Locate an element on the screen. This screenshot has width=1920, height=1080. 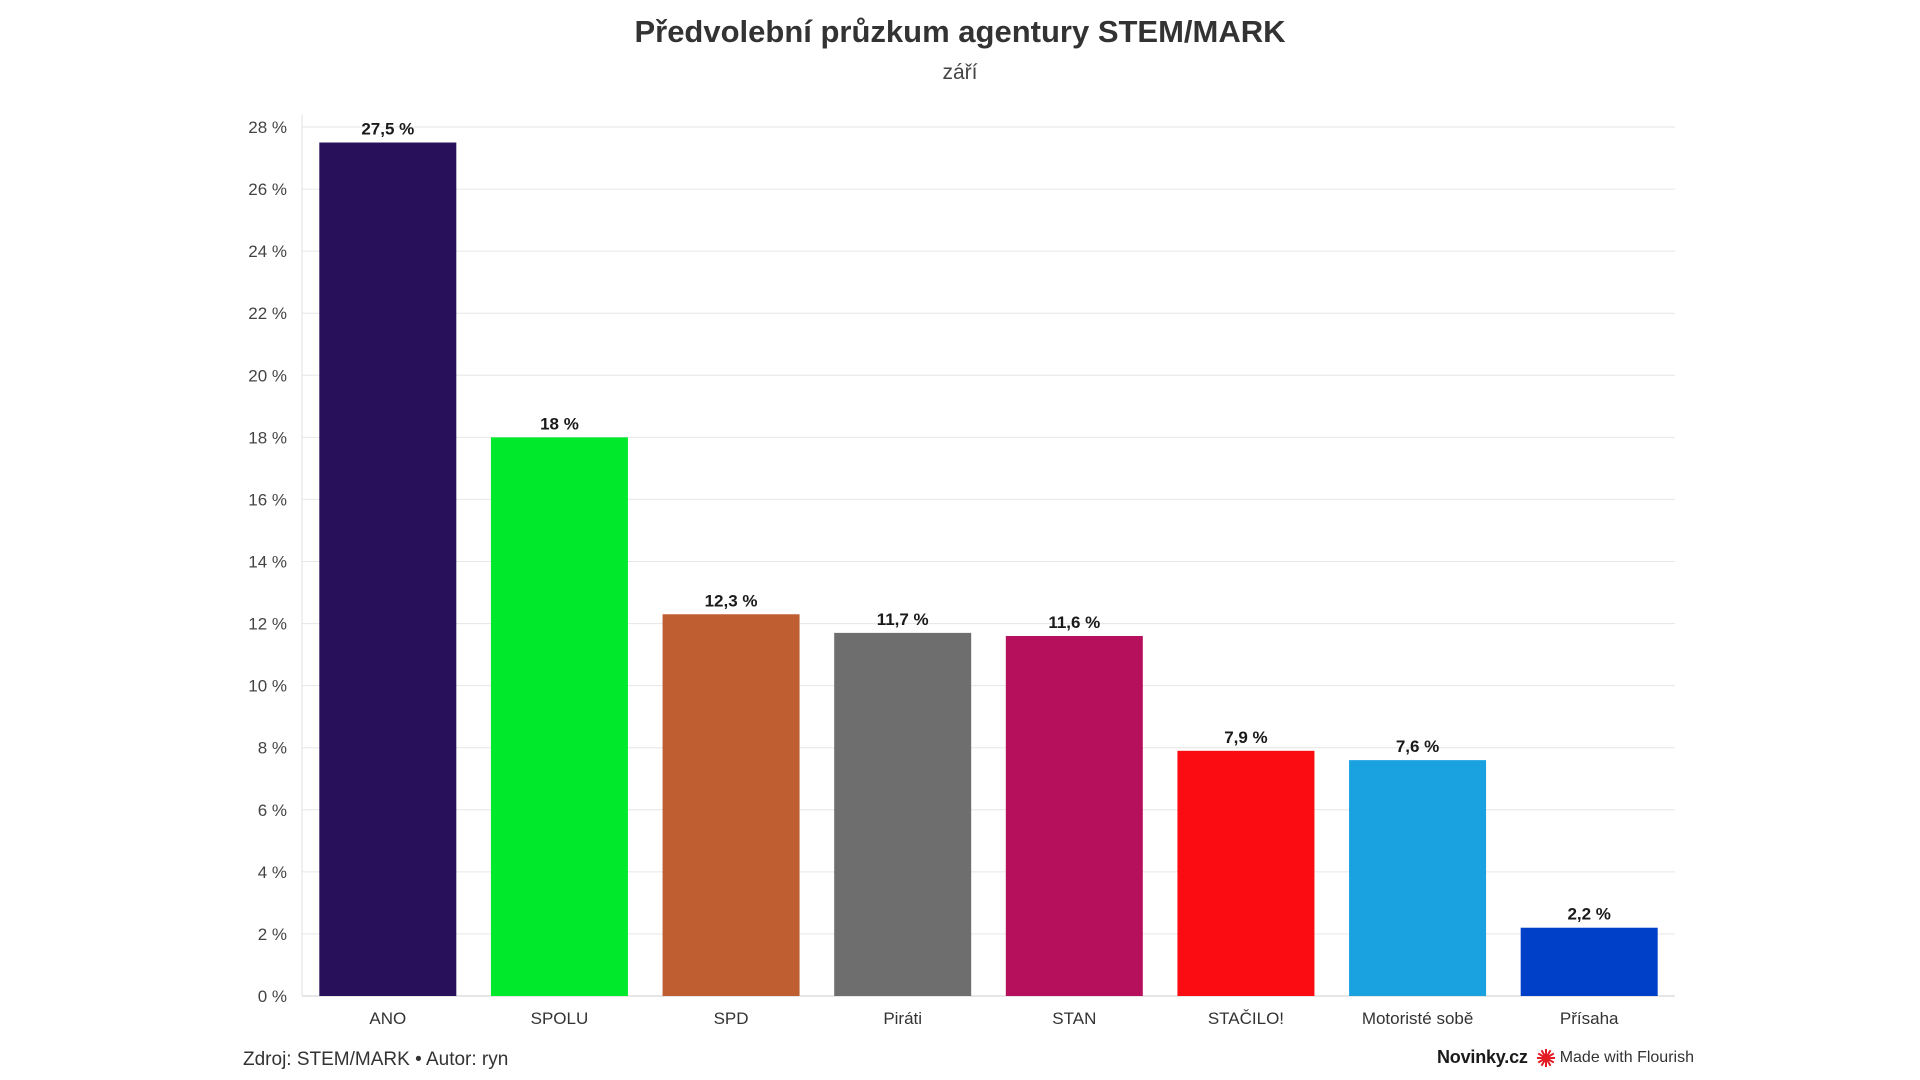
flourish-label: Made with Flourish is located at coordinates (1626, 1057).